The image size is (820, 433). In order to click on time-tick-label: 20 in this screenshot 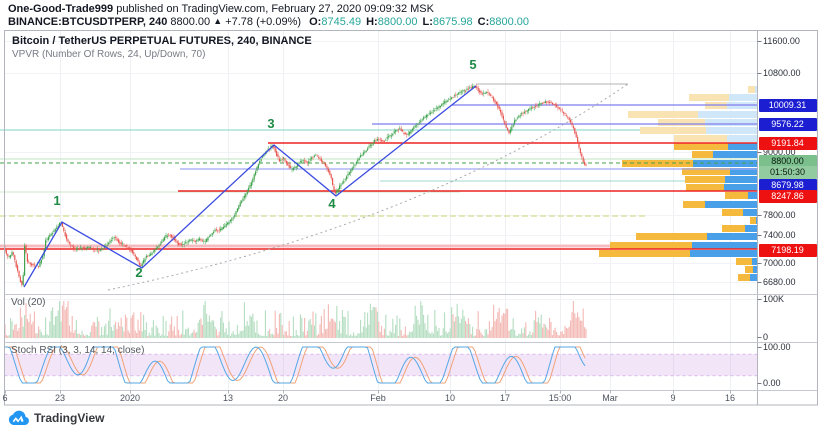, I will do `click(282, 398)`.